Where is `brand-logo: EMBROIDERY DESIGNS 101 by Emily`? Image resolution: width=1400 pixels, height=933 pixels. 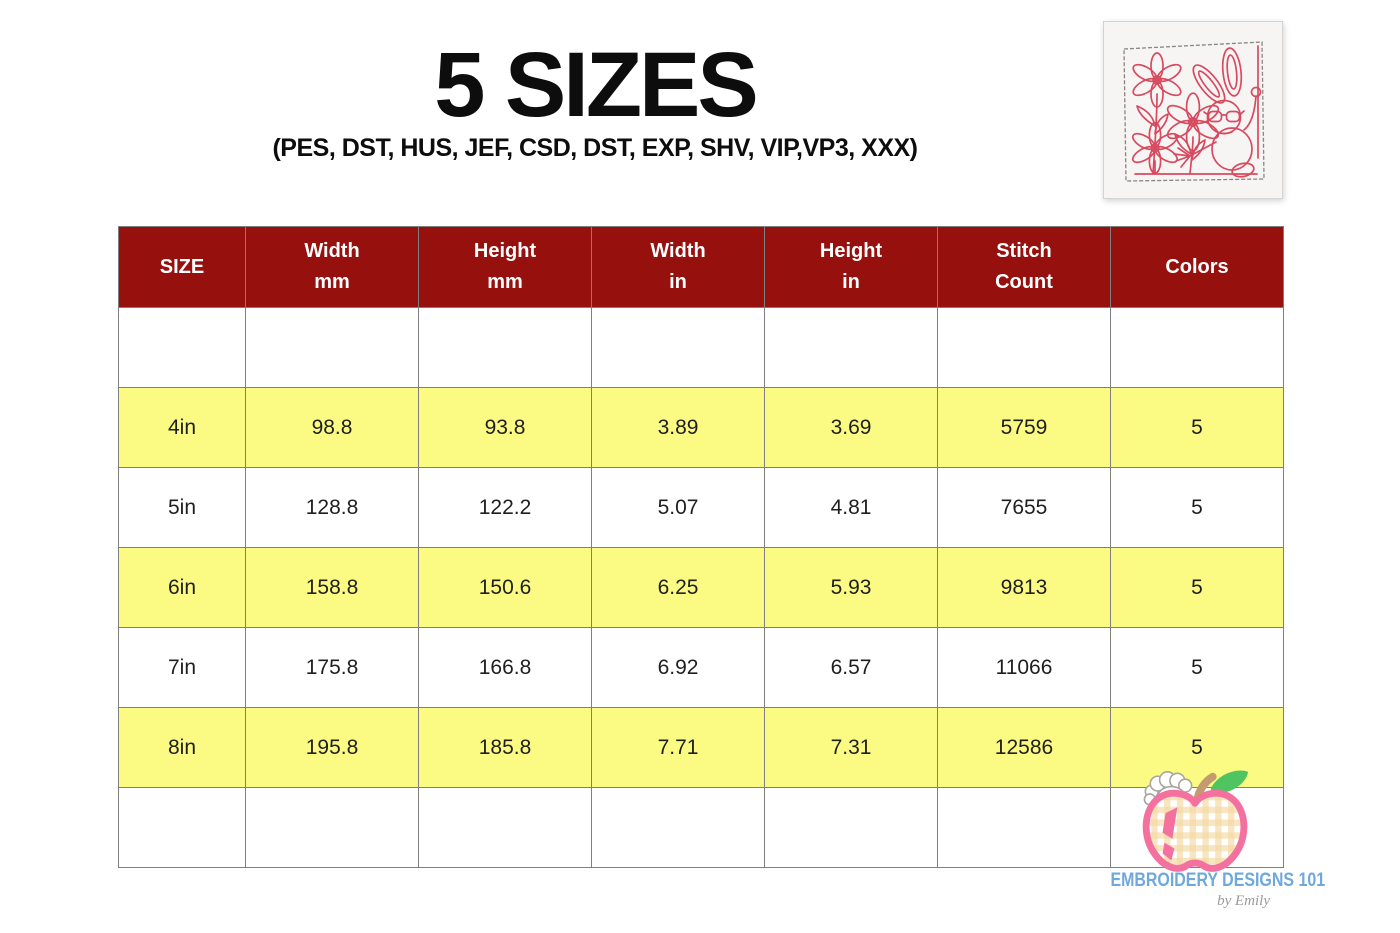
brand-logo: EMBROIDERY DESIGNS 101 by Emily is located at coordinates (1208, 847).